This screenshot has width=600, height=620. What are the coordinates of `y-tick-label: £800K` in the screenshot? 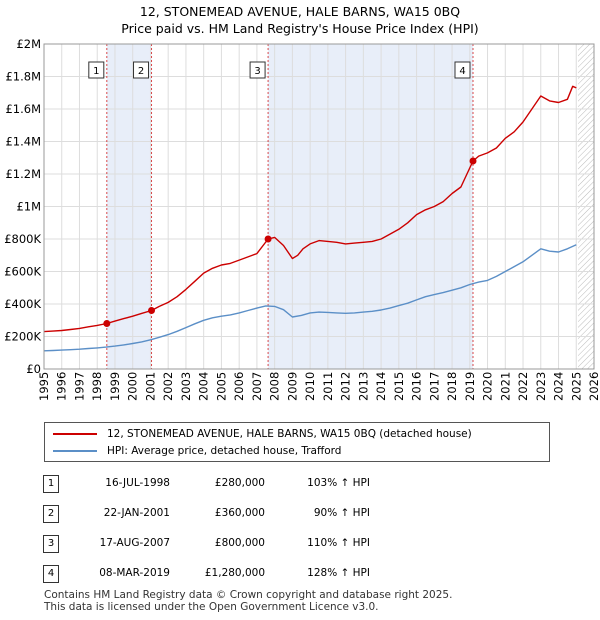 It's located at (22, 239).